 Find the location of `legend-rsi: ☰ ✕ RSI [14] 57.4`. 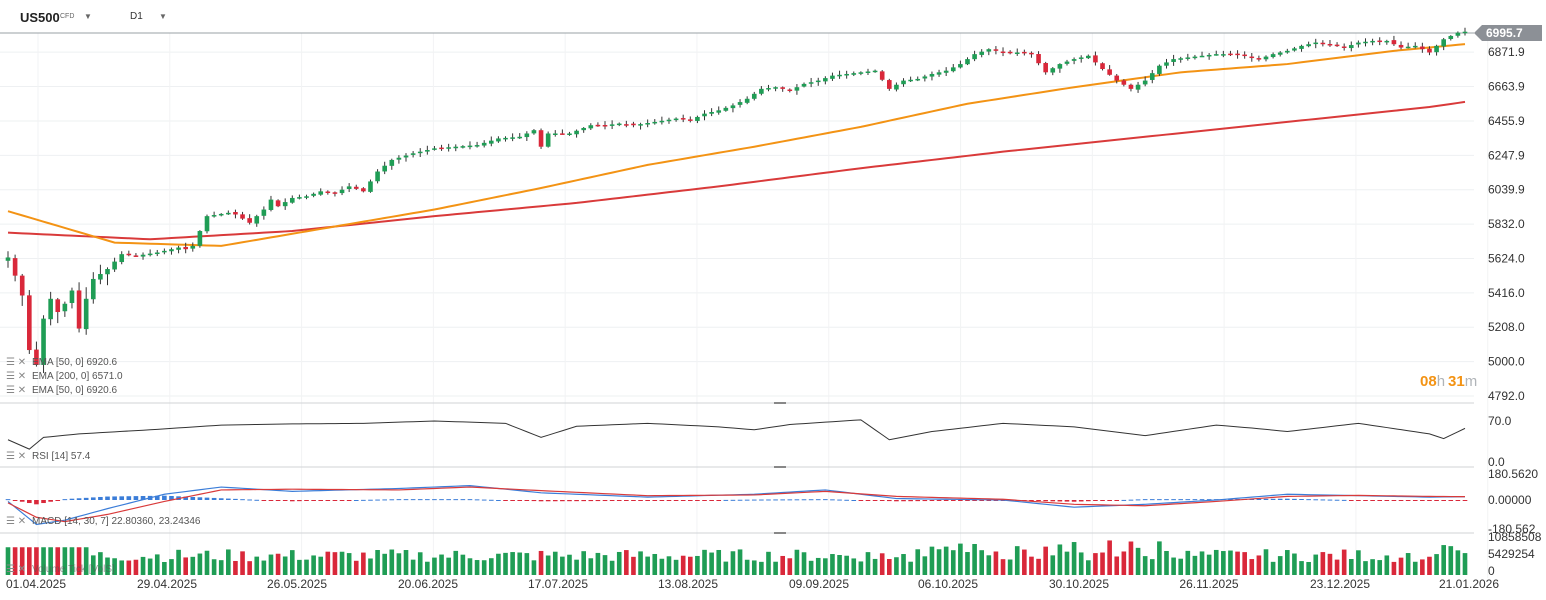

legend-rsi: ☰ ✕ RSI [14] 57.4 is located at coordinates (48, 456).